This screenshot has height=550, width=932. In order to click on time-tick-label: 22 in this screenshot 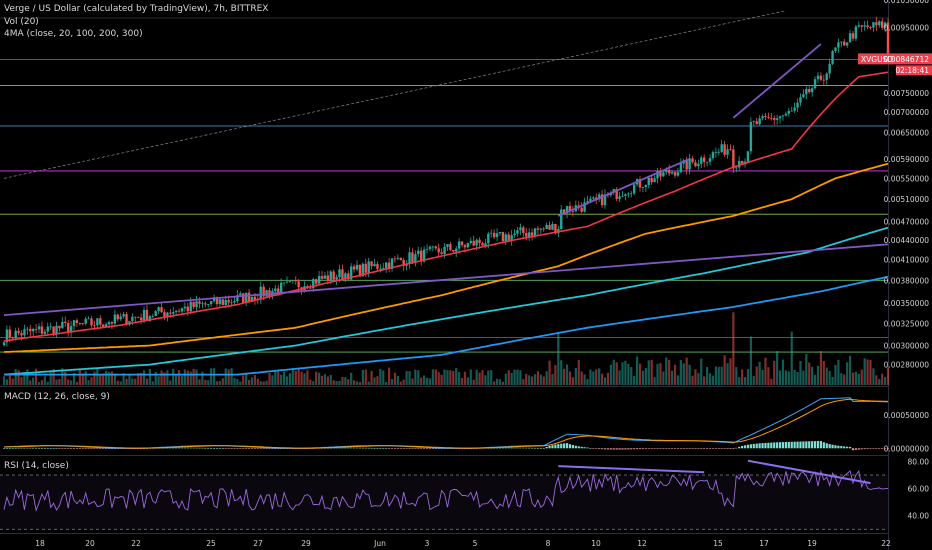, I will do `click(886, 543)`.